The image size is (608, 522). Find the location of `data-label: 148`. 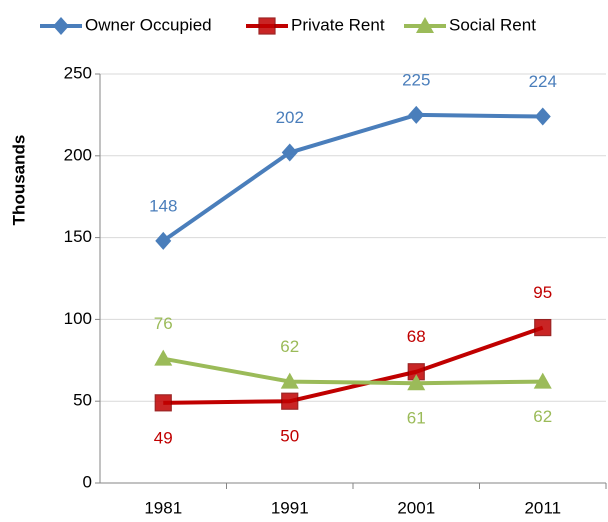

data-label: 148 is located at coordinates (163, 205).